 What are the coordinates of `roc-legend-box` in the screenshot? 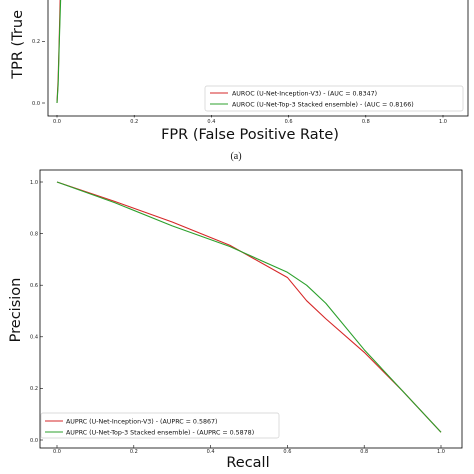 It's located at (334, 98).